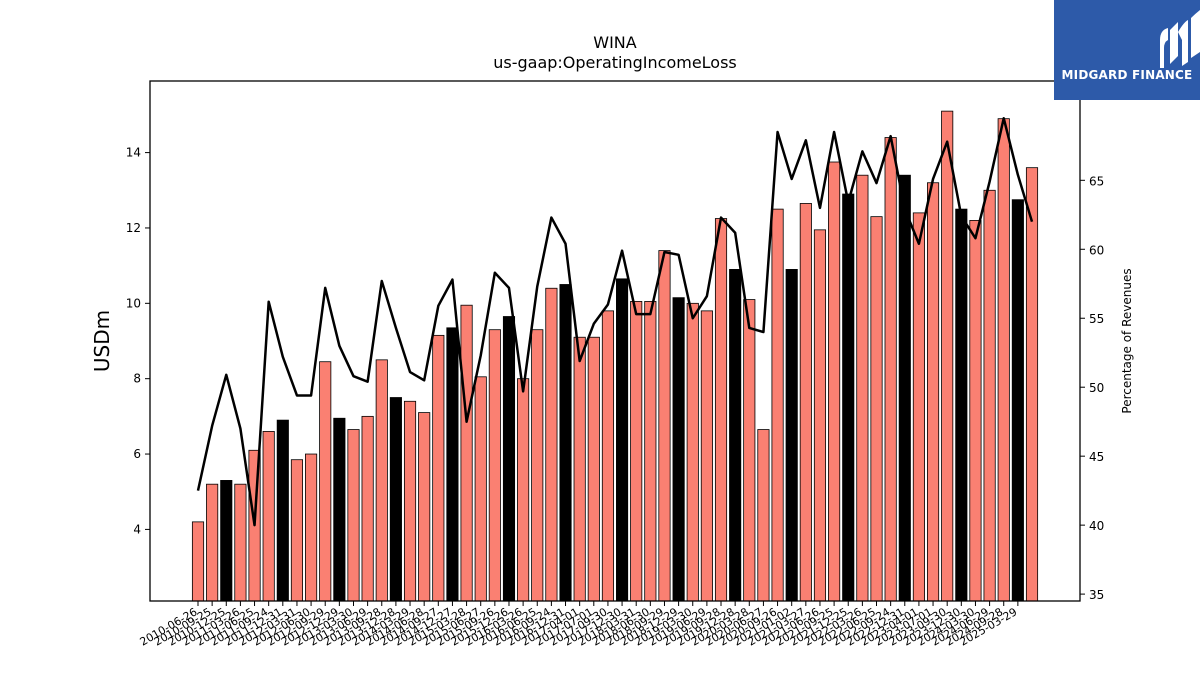 The height and width of the screenshot is (675, 1200). I want to click on y2-tick-label-3: 50, so click(1096, 388).